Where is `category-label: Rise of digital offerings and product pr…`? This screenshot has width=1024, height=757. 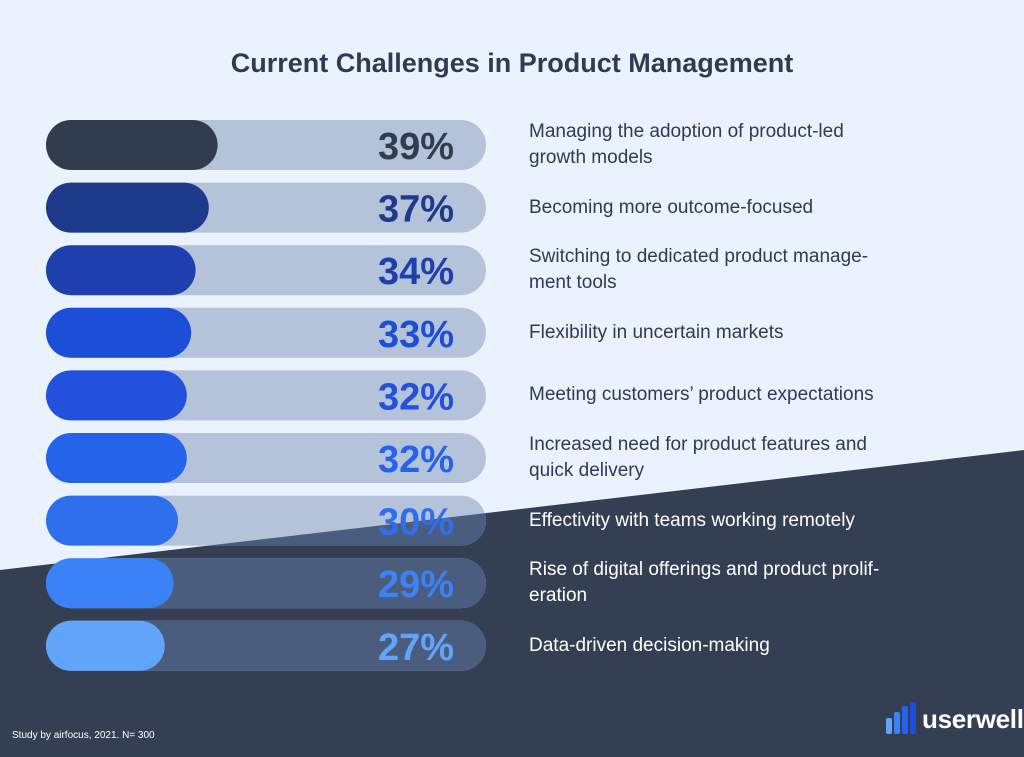 category-label: Rise of digital offerings and product pr… is located at coordinates (759, 583).